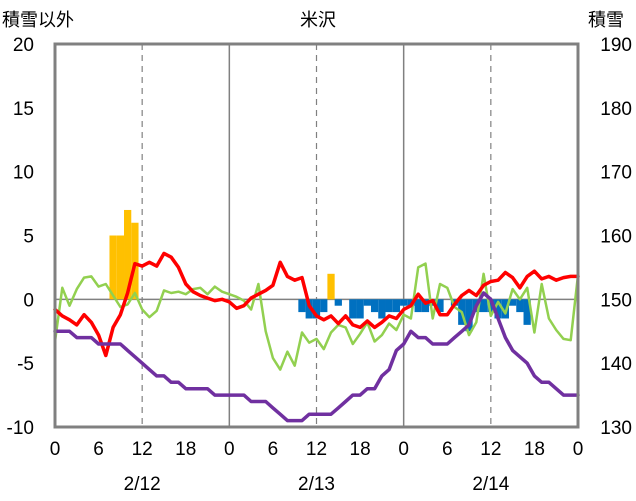 The image size is (636, 501). I want to click on day-label: 2/12, so click(142, 484).